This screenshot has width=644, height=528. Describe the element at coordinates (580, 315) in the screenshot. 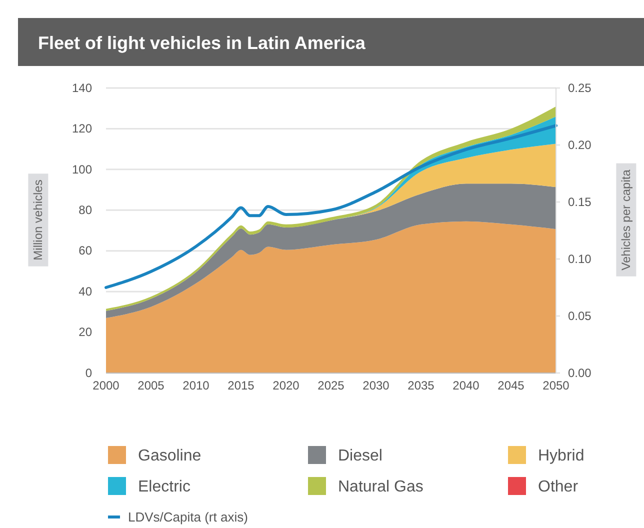

I see `y2-tick-label: 0.05` at that location.